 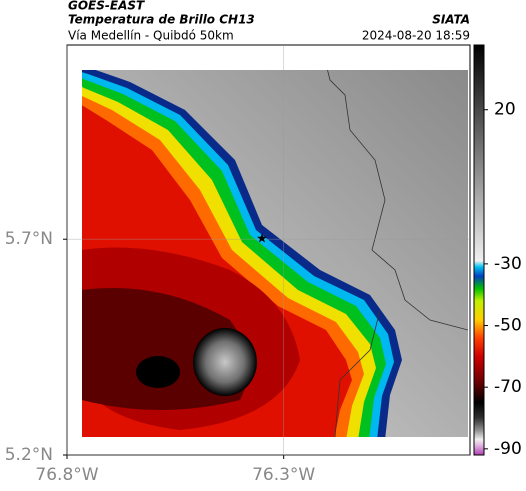 What do you see at coordinates (262, 239) in the screenshot?
I see `location-marker: ★` at bounding box center [262, 239].